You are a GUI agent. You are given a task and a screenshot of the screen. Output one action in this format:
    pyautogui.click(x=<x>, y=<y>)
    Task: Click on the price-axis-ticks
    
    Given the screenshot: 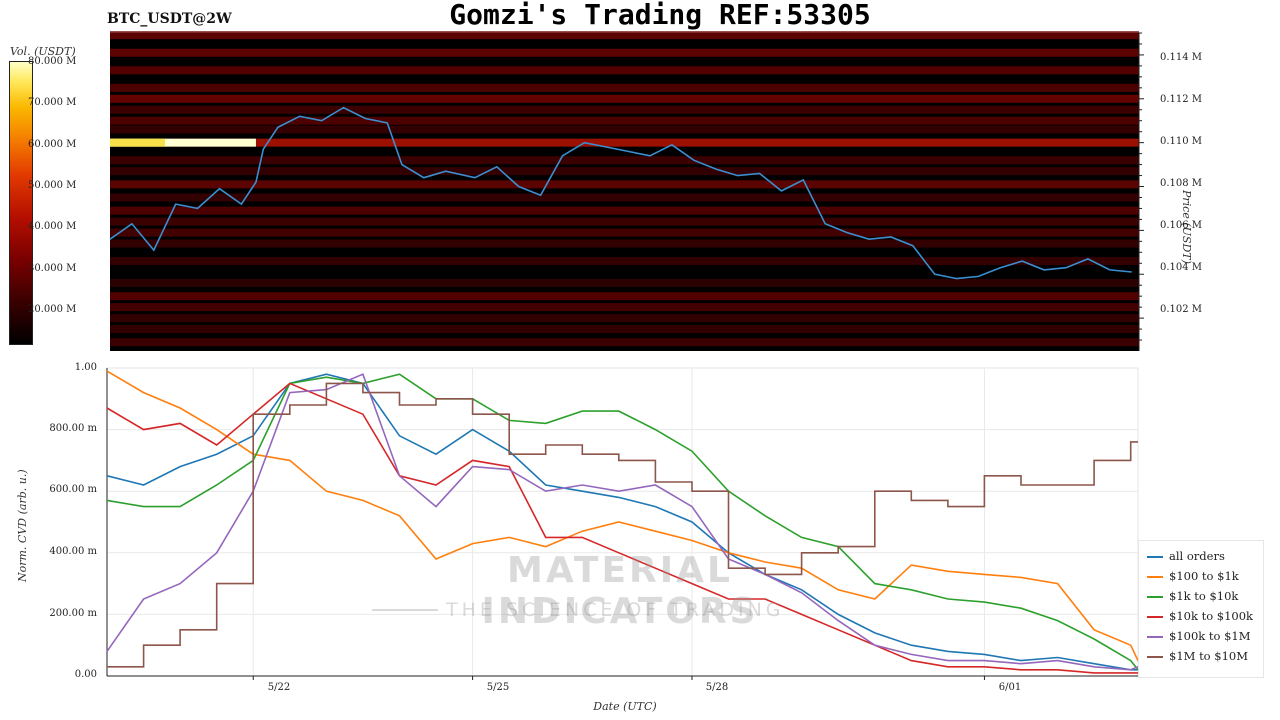 What is the action you would take?
    pyautogui.click(x=1141, y=186)
    